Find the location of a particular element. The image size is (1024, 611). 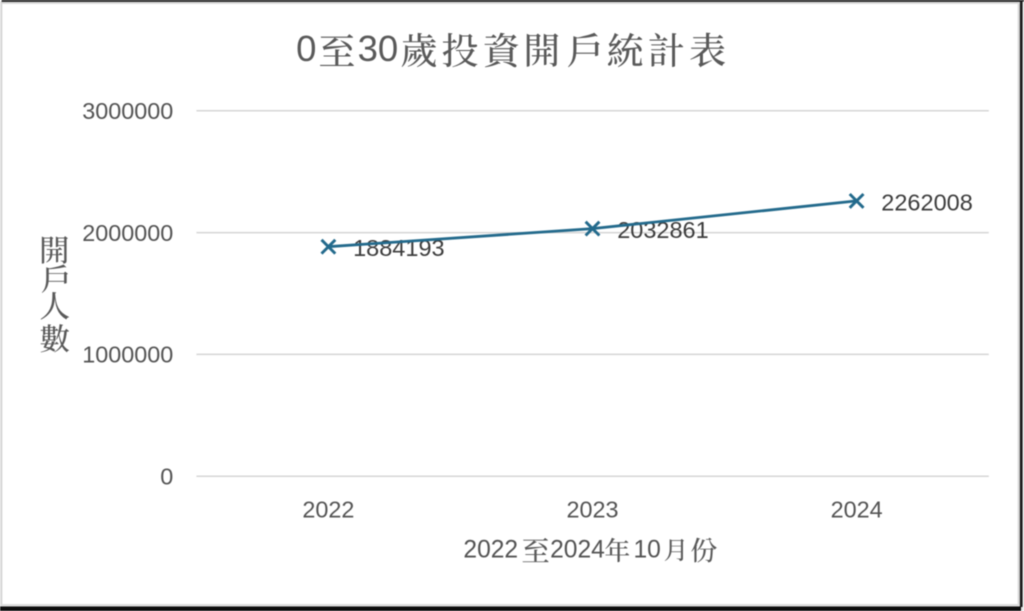

svg-text: 3000000 is located at coordinates (127, 111).